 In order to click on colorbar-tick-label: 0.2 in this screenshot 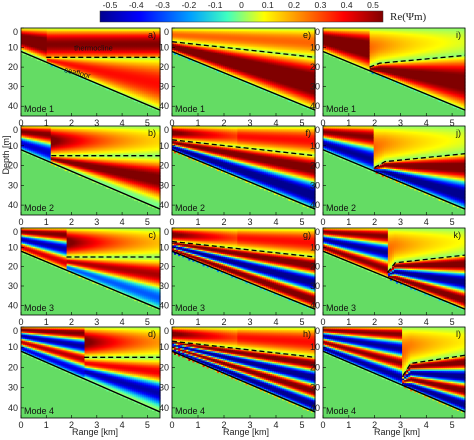, I will do `click(294, 5)`.